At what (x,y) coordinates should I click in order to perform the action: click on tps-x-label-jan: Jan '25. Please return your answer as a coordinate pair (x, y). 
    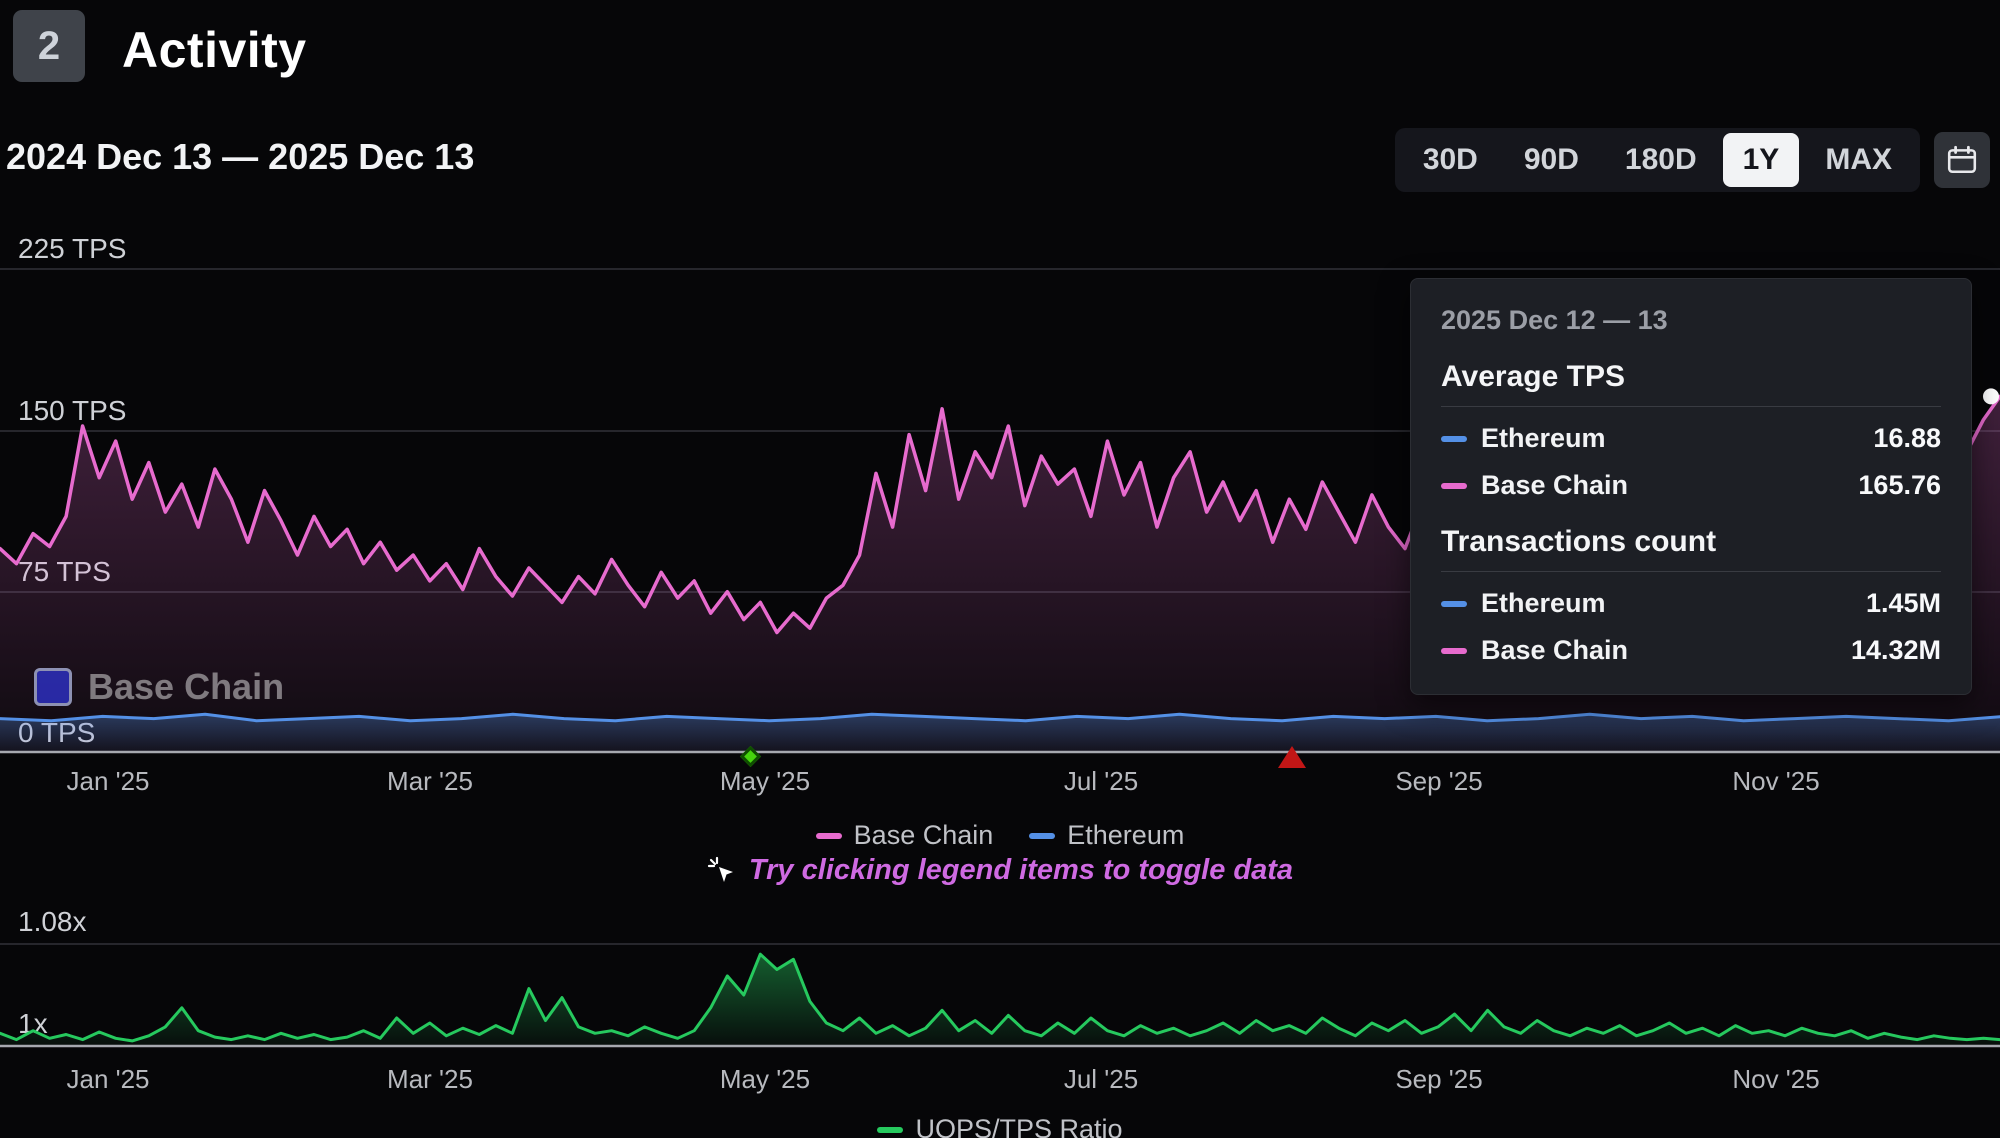
    Looking at the image, I should click on (108, 781).